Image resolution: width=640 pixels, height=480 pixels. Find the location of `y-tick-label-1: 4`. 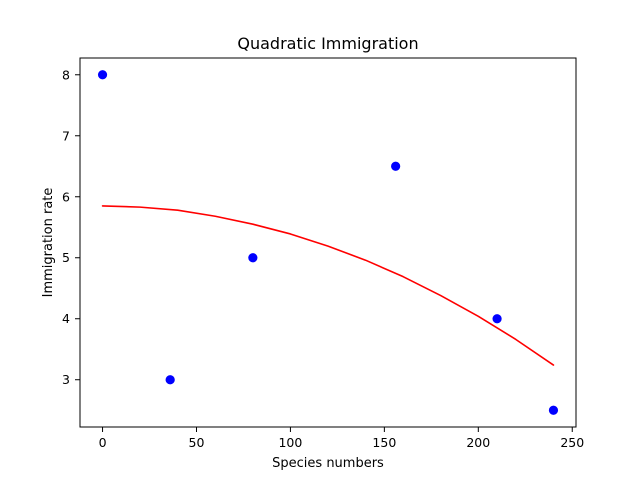

y-tick-label-1: 4 is located at coordinates (66, 318).